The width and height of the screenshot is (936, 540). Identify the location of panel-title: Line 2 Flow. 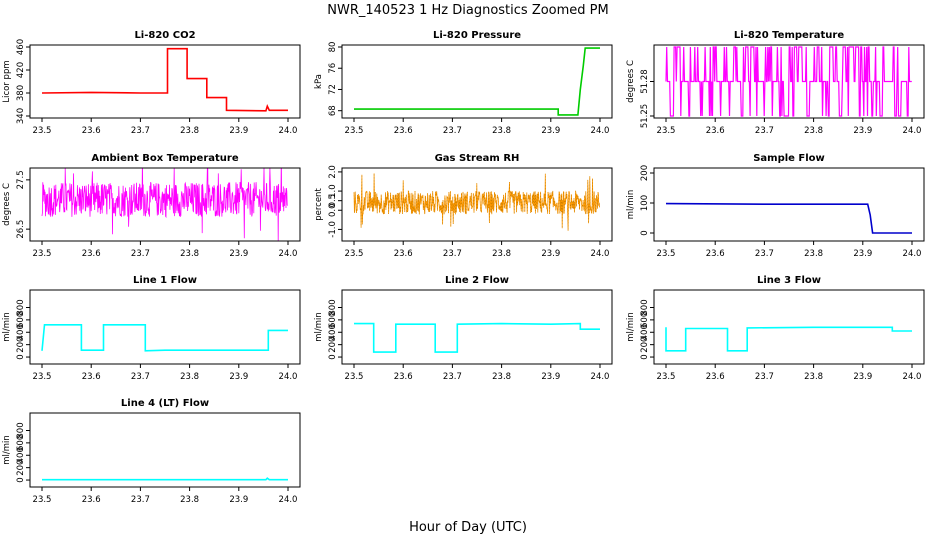
(477, 280).